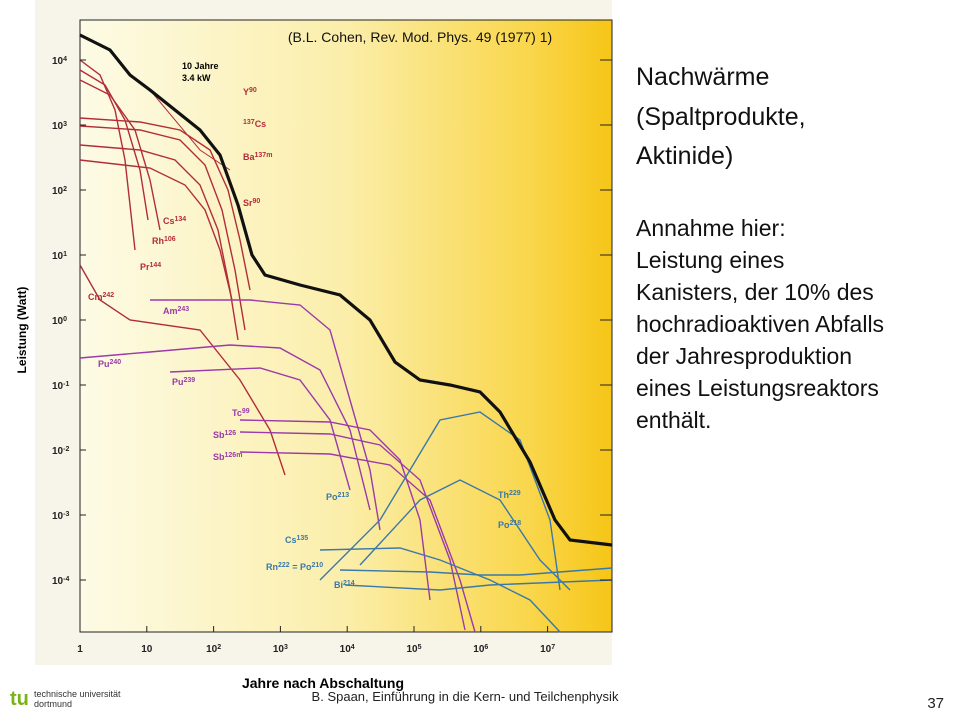  I want to click on label-part: Cm, so click(95, 297).